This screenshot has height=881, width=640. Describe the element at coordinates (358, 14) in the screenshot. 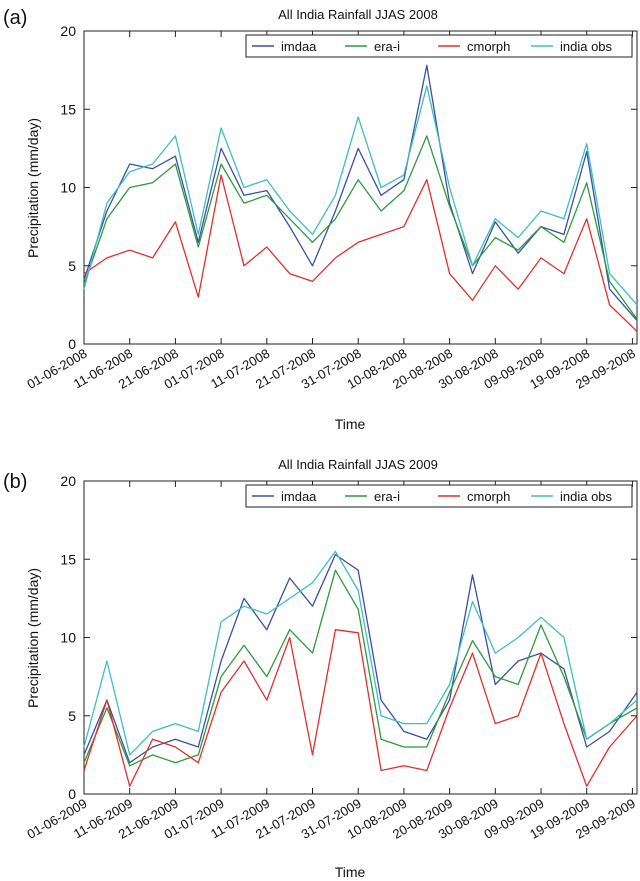

I see `chart-title: All India Rainfall JJAS 2008` at that location.